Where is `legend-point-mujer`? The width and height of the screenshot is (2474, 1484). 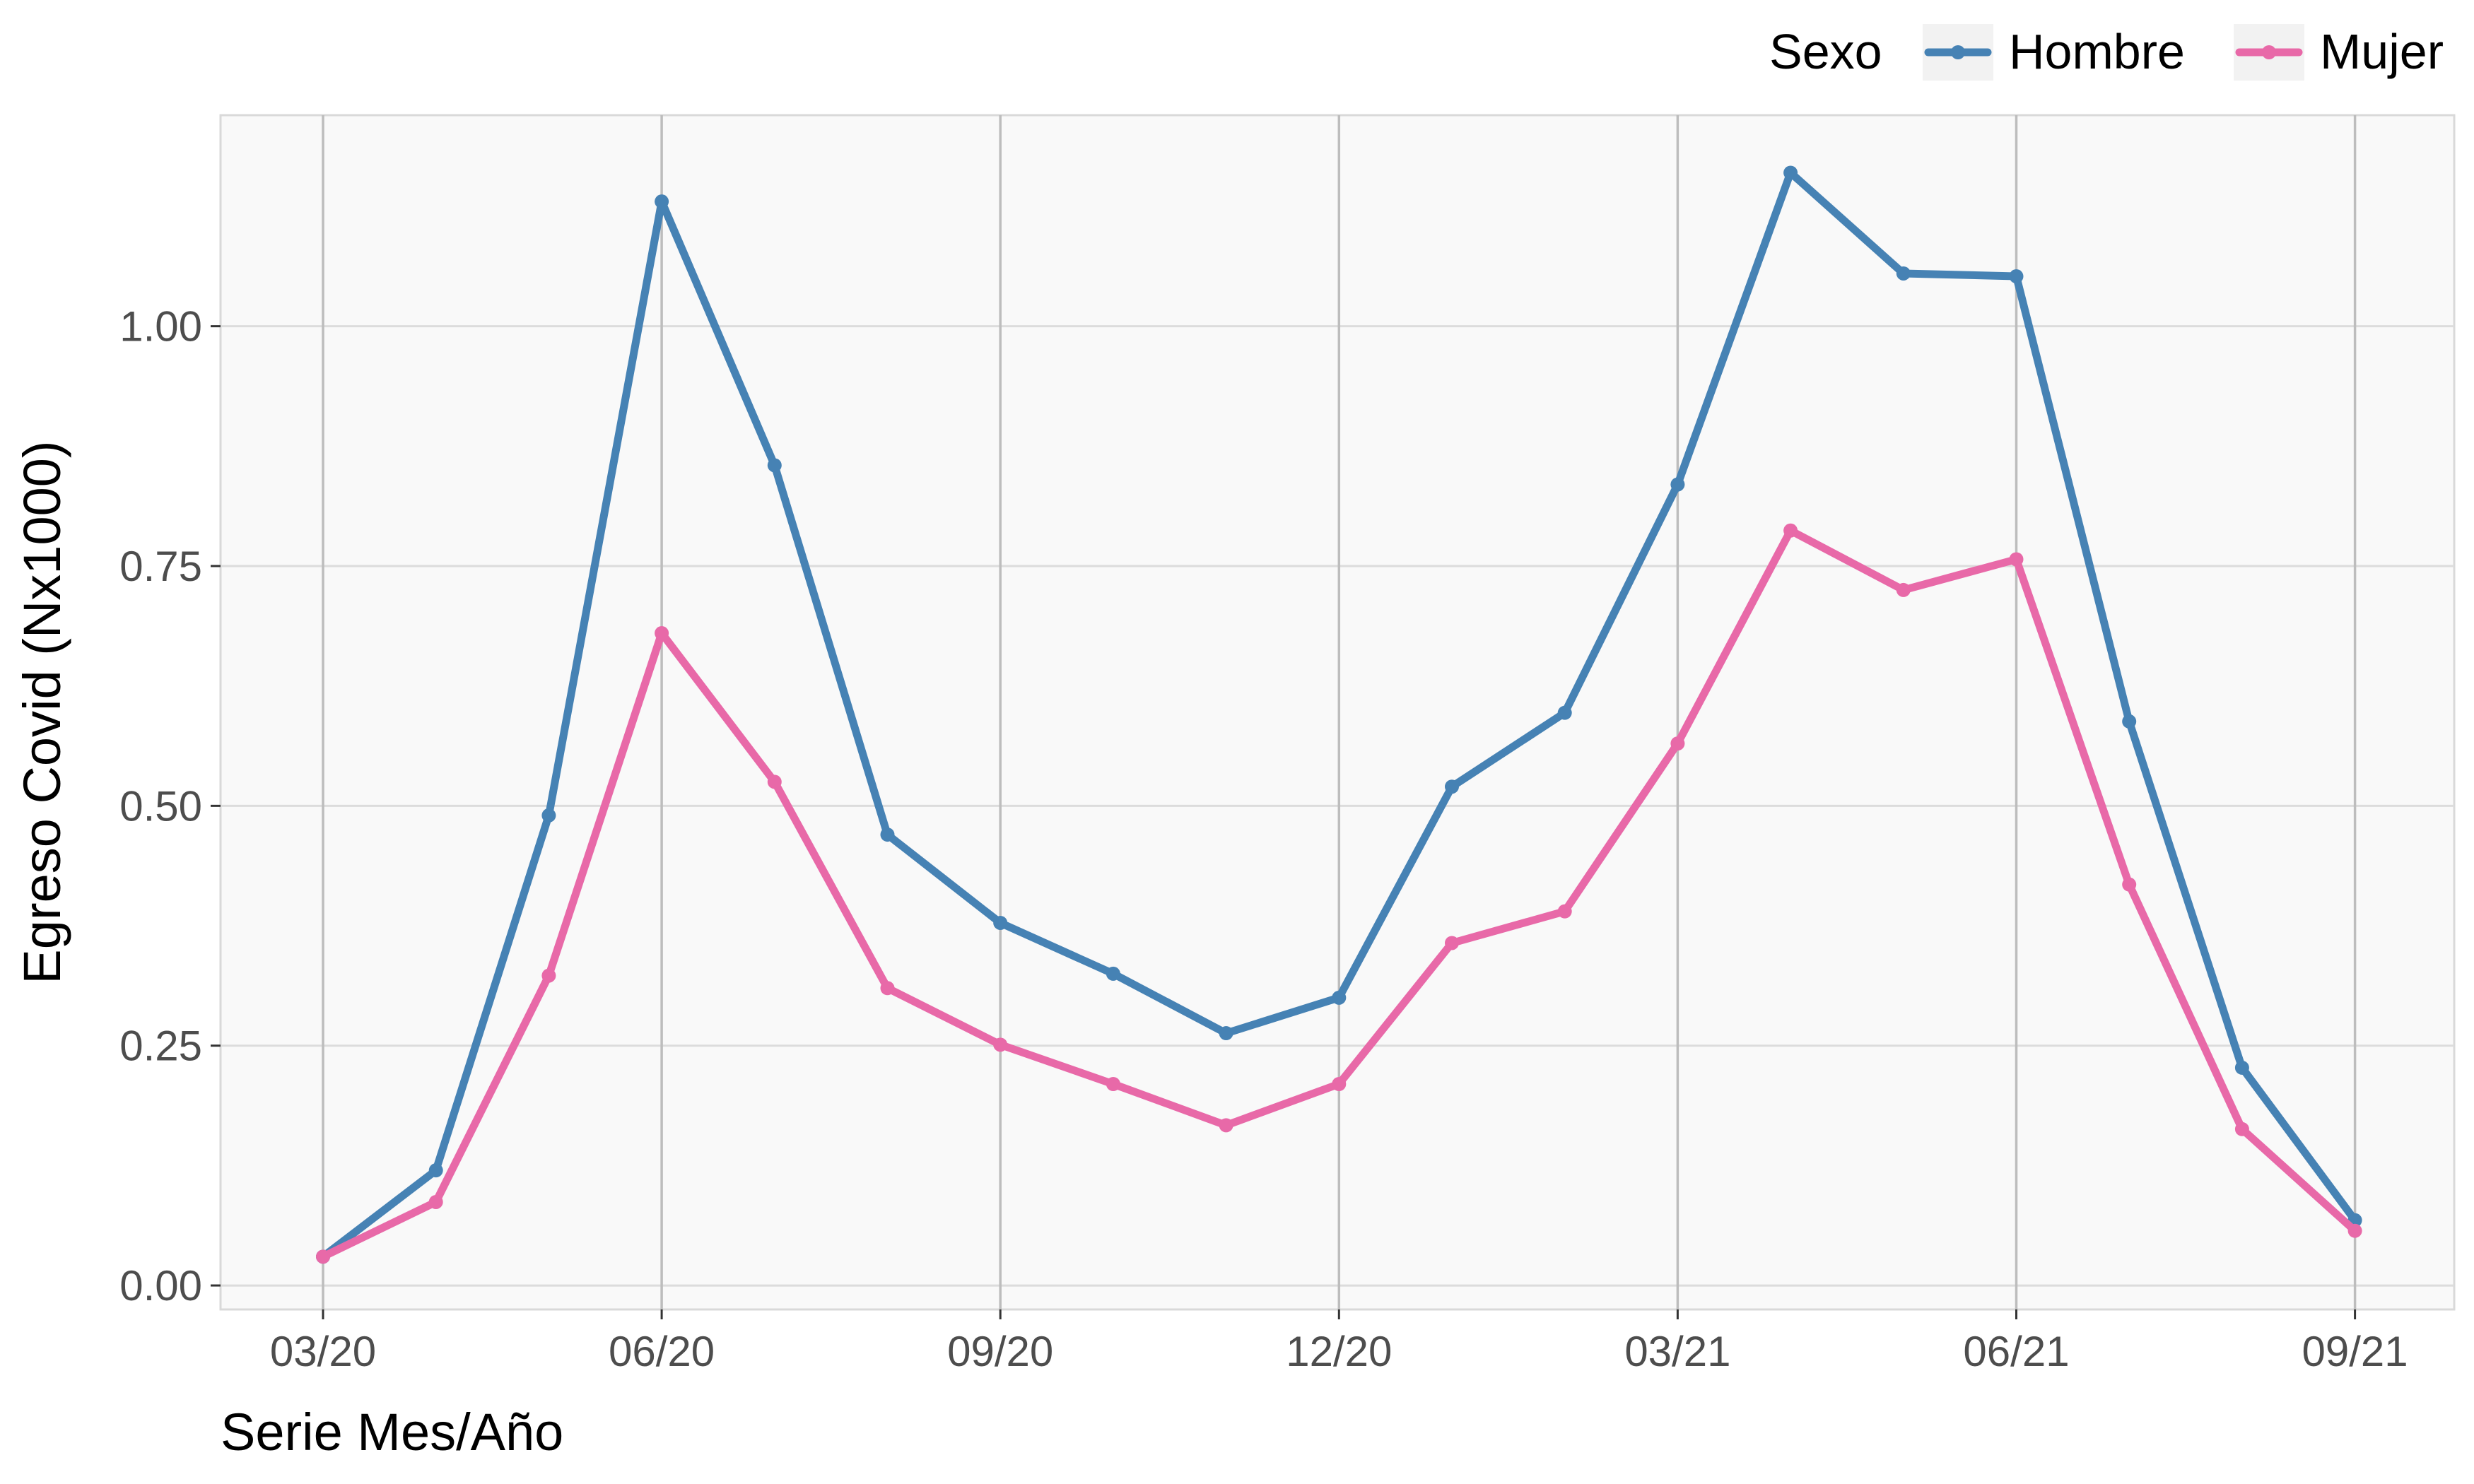
legend-point-mujer is located at coordinates (2269, 52).